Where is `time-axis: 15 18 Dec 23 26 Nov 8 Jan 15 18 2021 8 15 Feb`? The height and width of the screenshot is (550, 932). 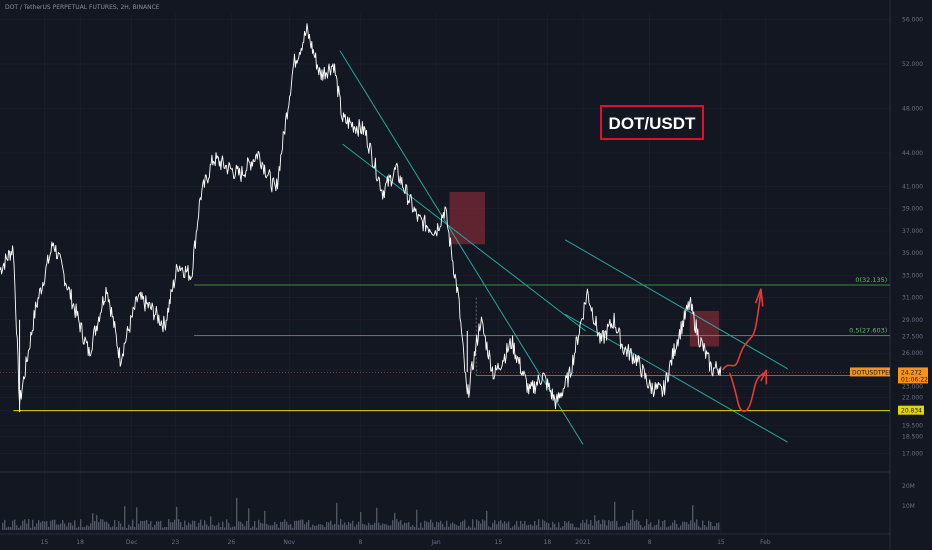 time-axis: 15 18 Dec 23 26 Nov 8 Jan 15 18 2021 8 15 Feb is located at coordinates (406, 542).